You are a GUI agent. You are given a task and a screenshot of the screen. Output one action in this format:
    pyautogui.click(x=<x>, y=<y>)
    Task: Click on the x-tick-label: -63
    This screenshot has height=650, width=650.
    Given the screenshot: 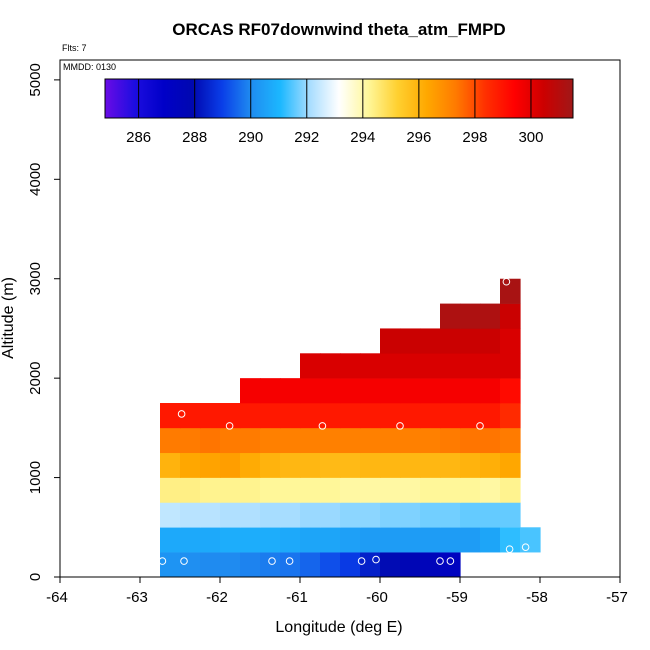 What is the action you would take?
    pyautogui.click(x=137, y=597)
    